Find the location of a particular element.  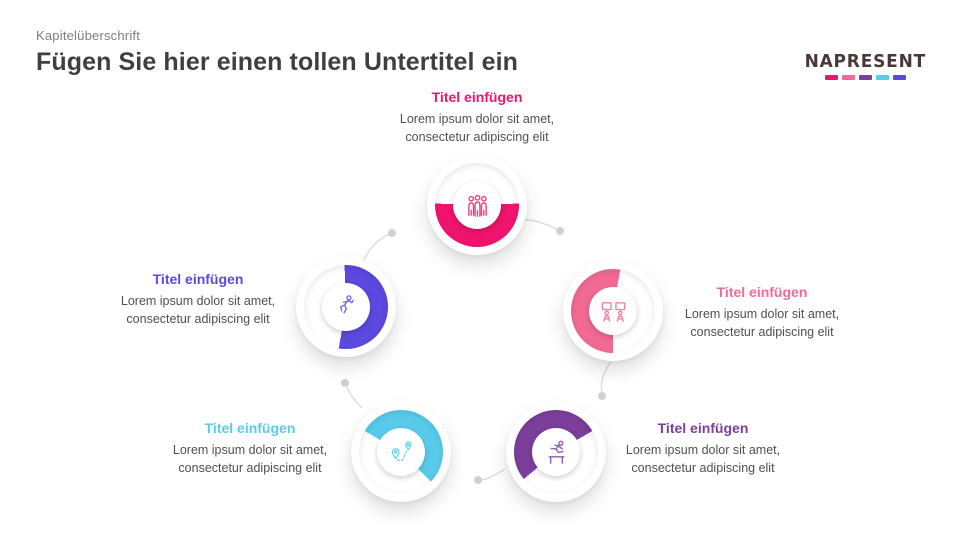

step-circle-bottom-left is located at coordinates (401, 452).